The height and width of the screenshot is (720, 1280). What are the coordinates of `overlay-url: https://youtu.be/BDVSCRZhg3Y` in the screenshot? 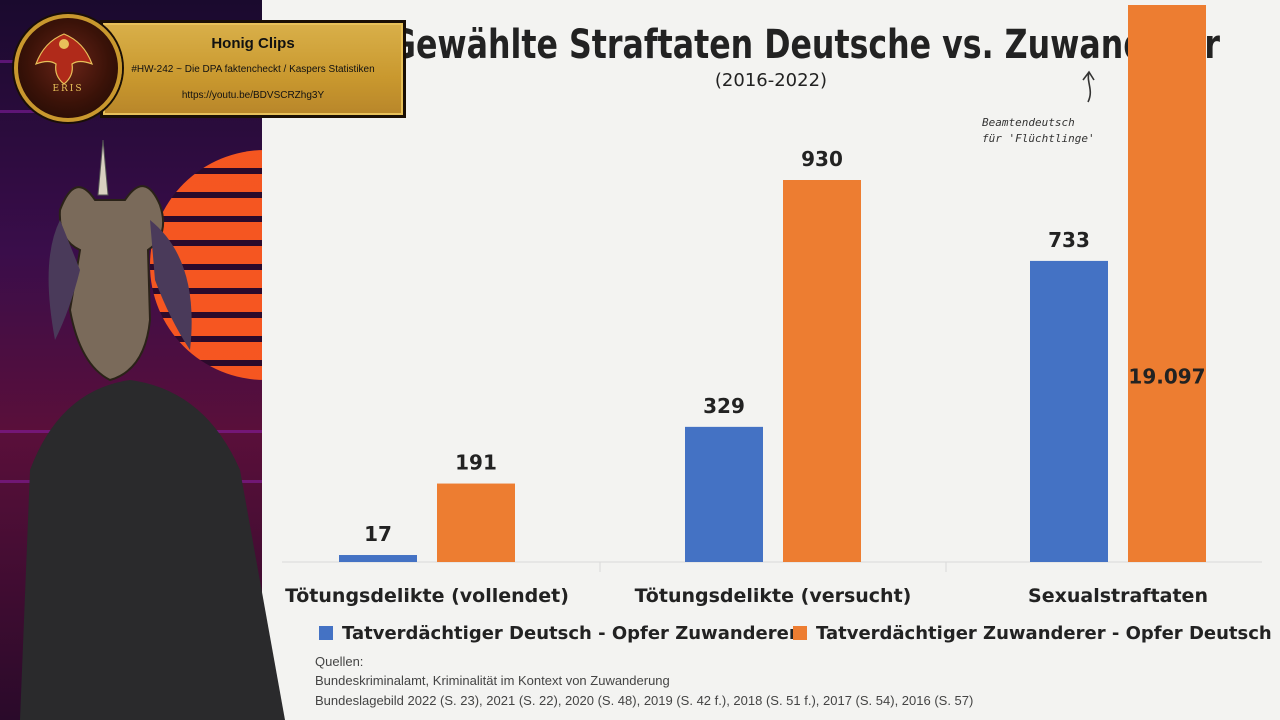 It's located at (253, 95).